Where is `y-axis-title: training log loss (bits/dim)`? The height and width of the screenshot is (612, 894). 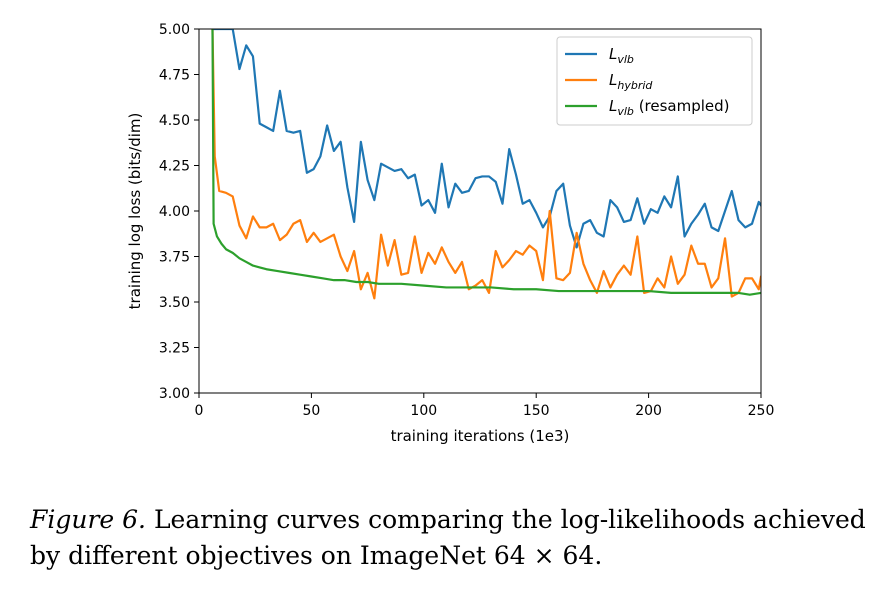 y-axis-title: training log loss (bits/dim) is located at coordinates (135, 211).